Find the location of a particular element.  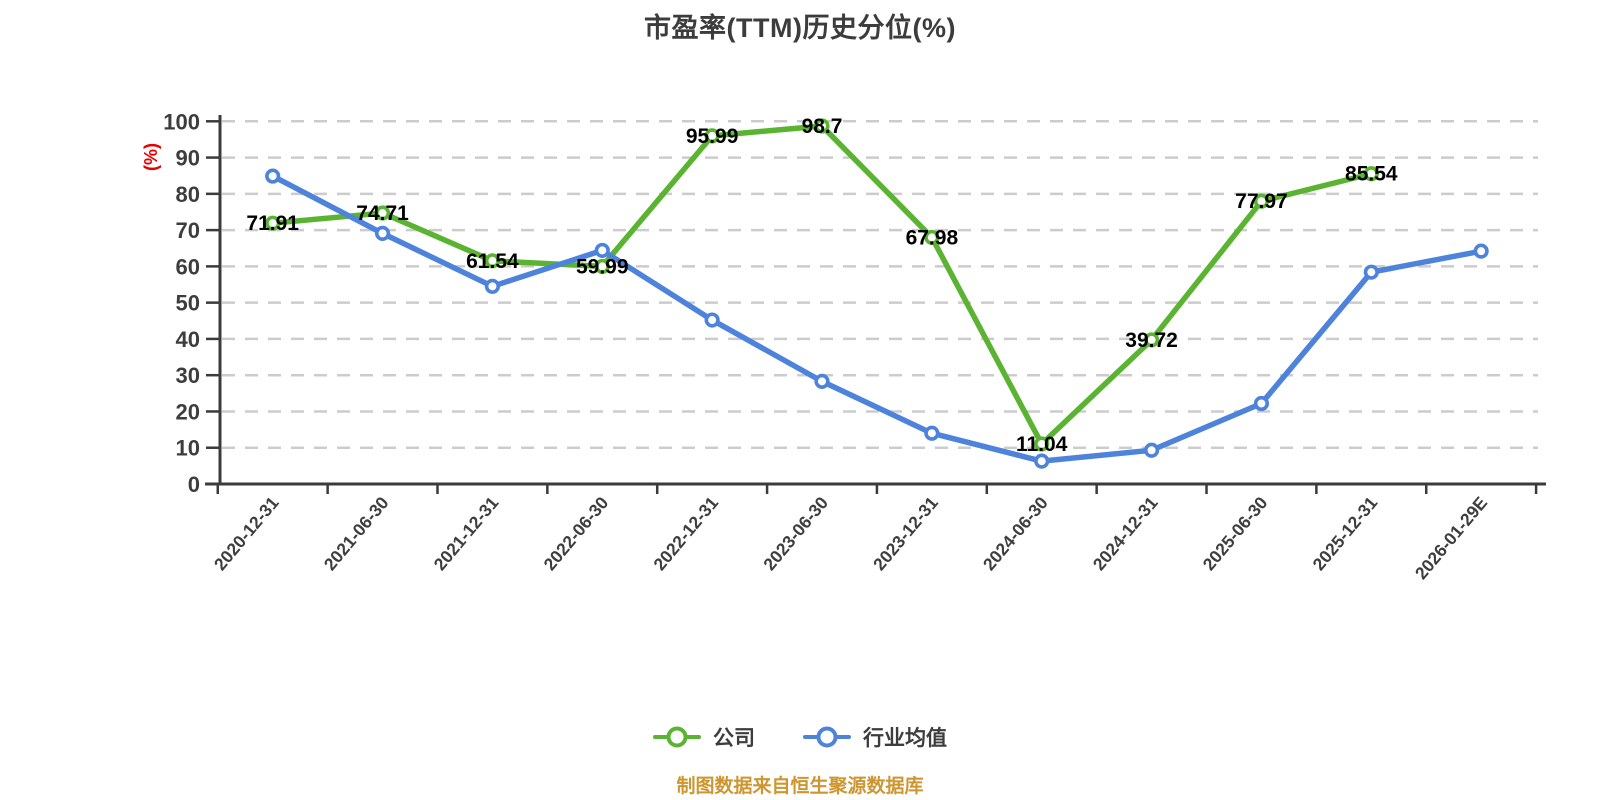

legend-item-industry-average: 行业均值 is located at coordinates (875, 737).